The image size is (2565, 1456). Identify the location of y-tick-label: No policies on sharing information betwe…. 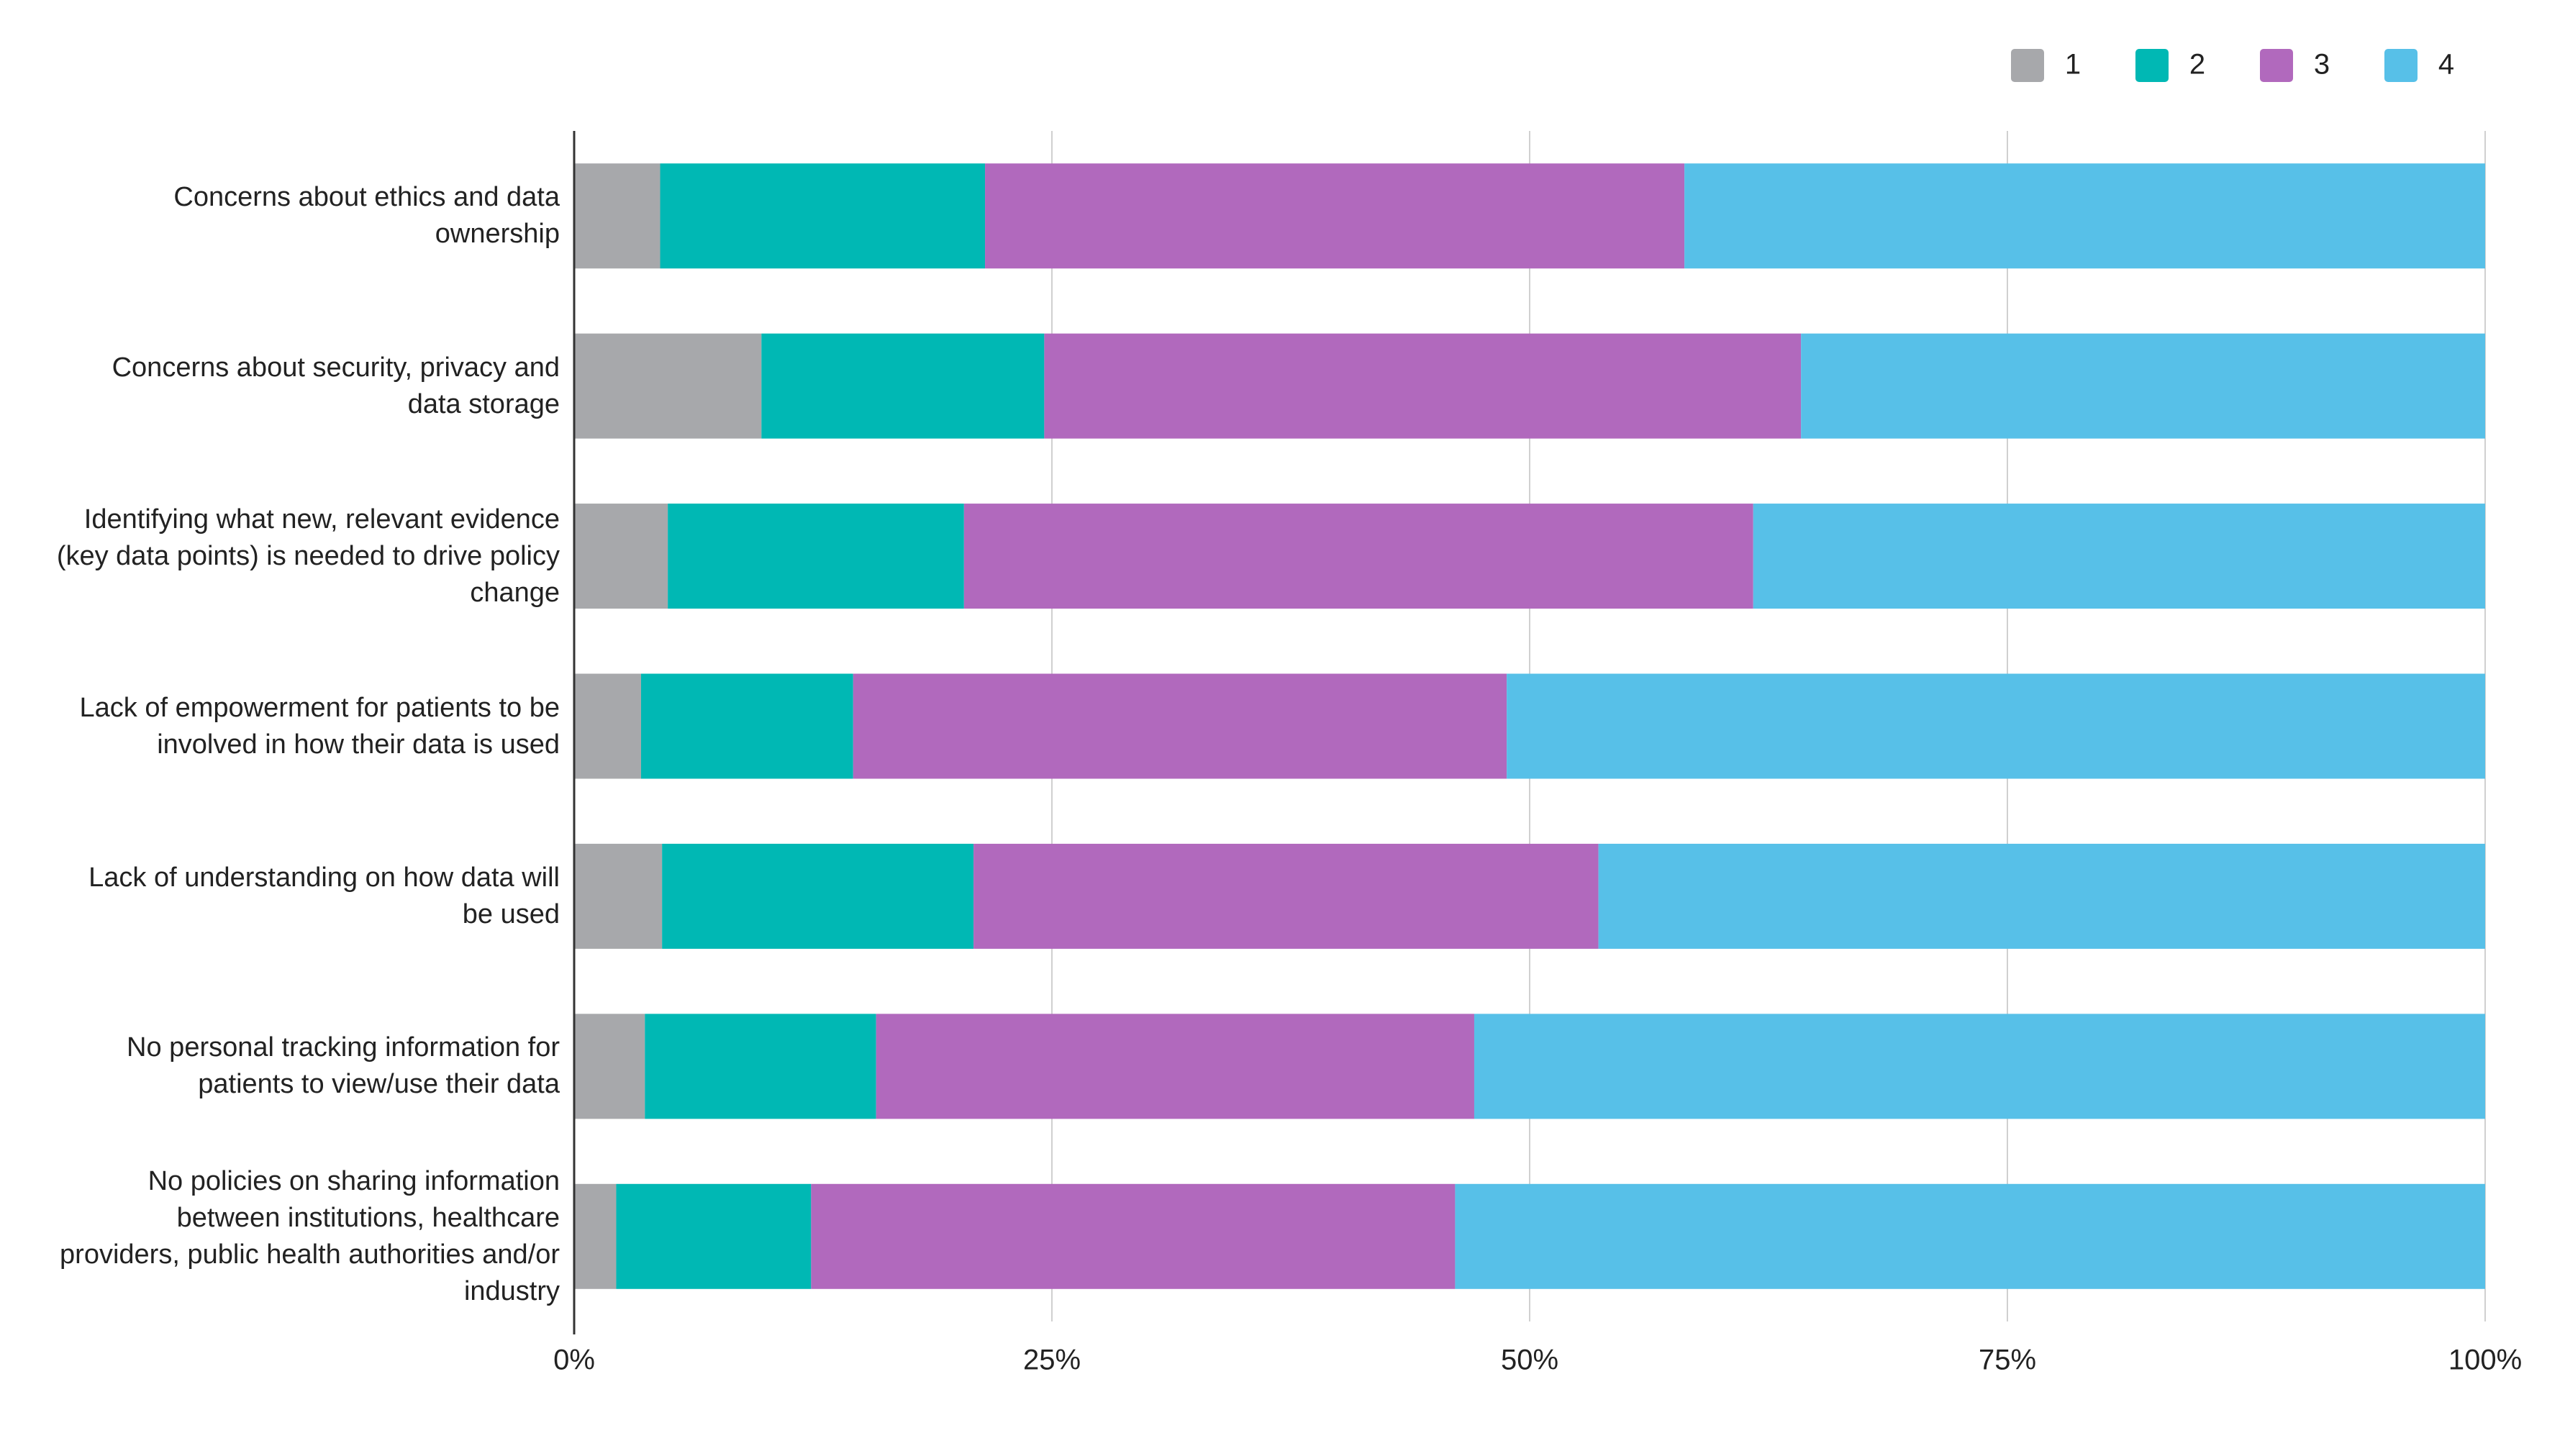
(310, 1235).